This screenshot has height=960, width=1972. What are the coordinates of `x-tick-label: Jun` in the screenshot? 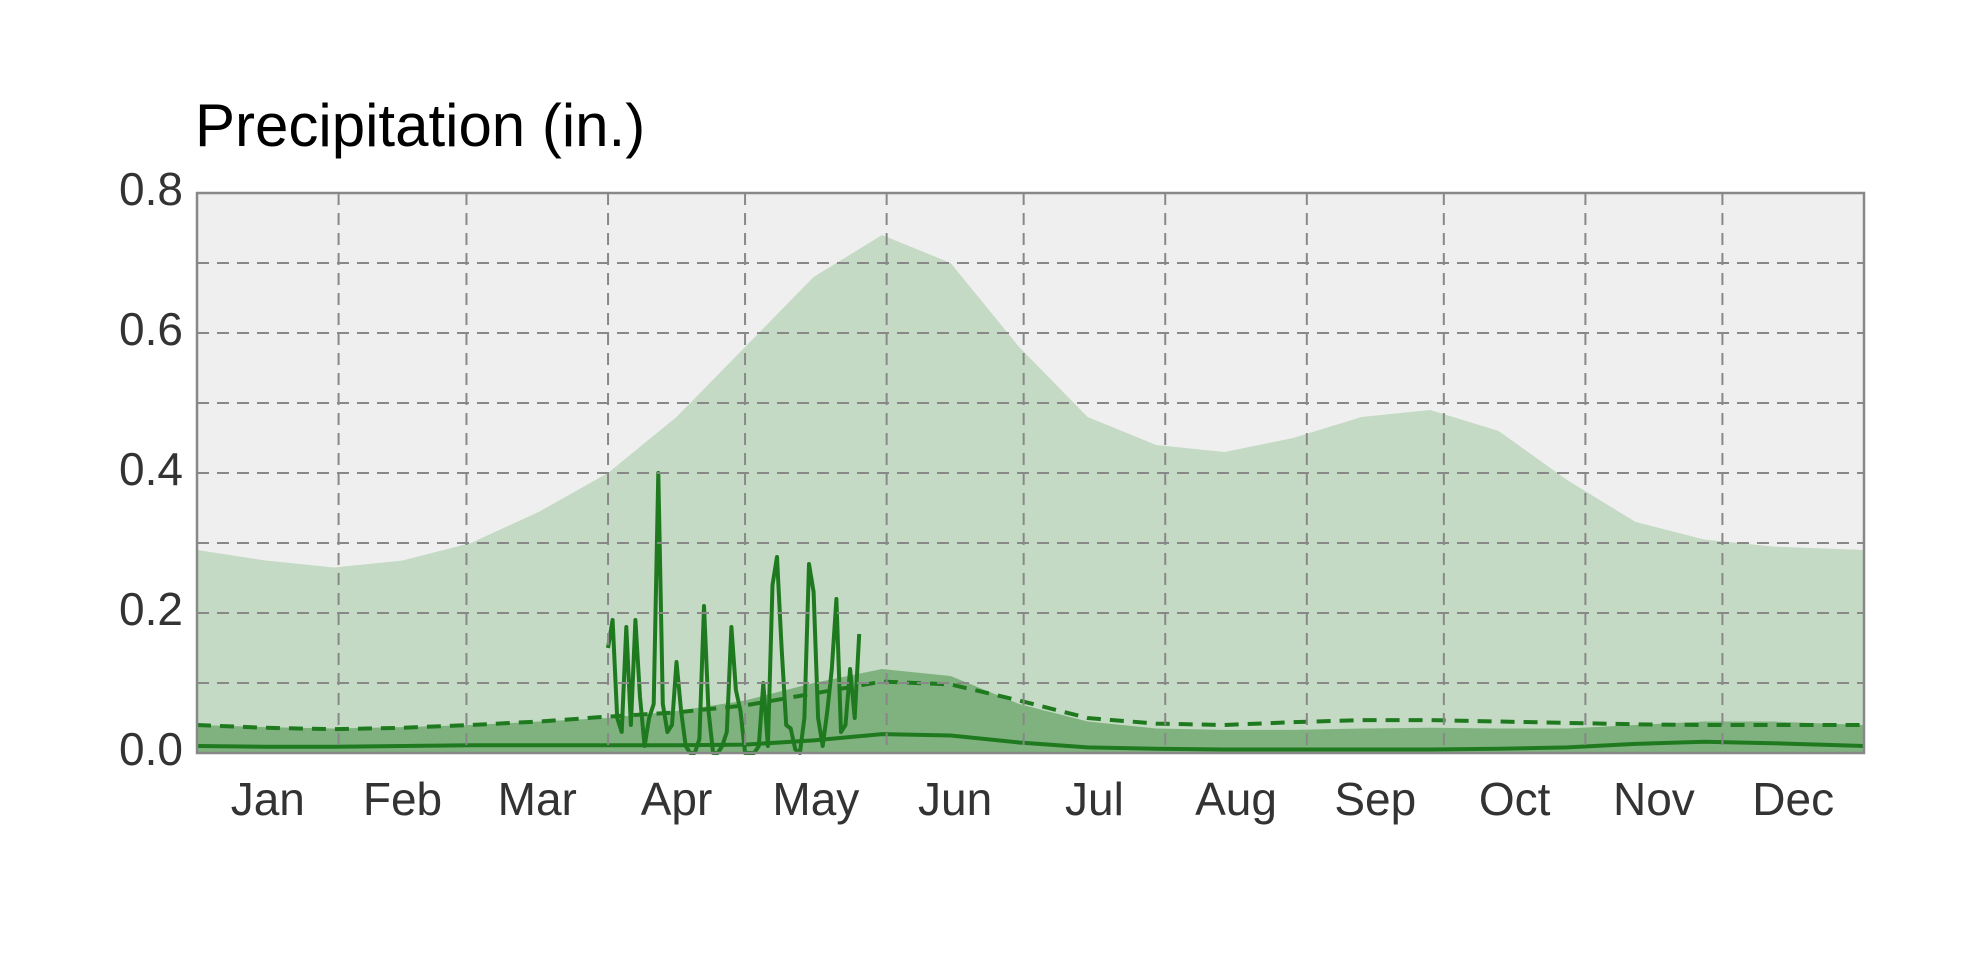 It's located at (955, 799).